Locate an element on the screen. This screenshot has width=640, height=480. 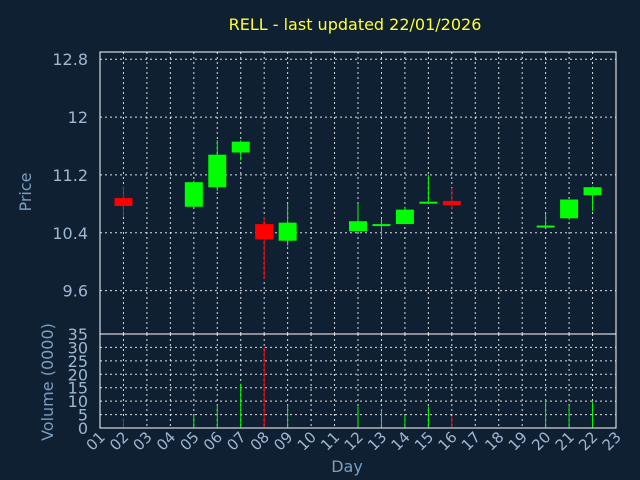
volume-axis-label: Volume (0000) is located at coordinates (47, 382).